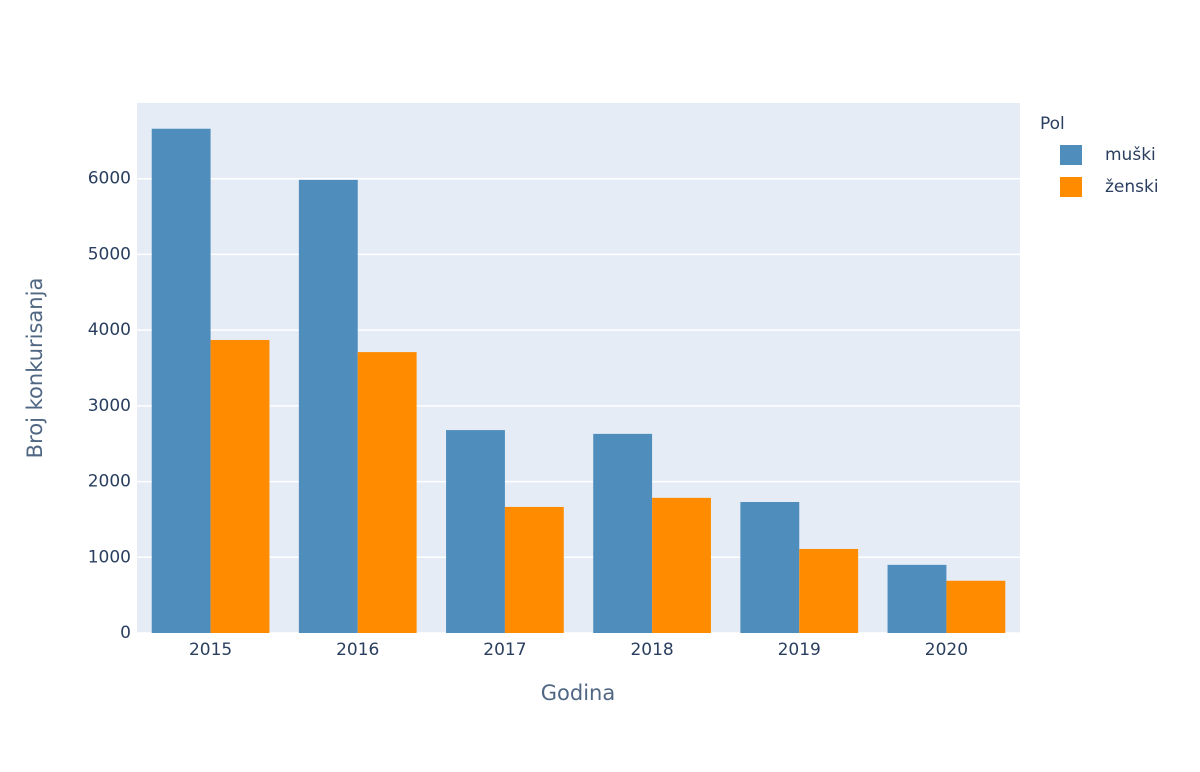 This screenshot has width=1200, height=772. Describe the element at coordinates (1052, 124) in the screenshot. I see `legend-title: Pol` at that location.